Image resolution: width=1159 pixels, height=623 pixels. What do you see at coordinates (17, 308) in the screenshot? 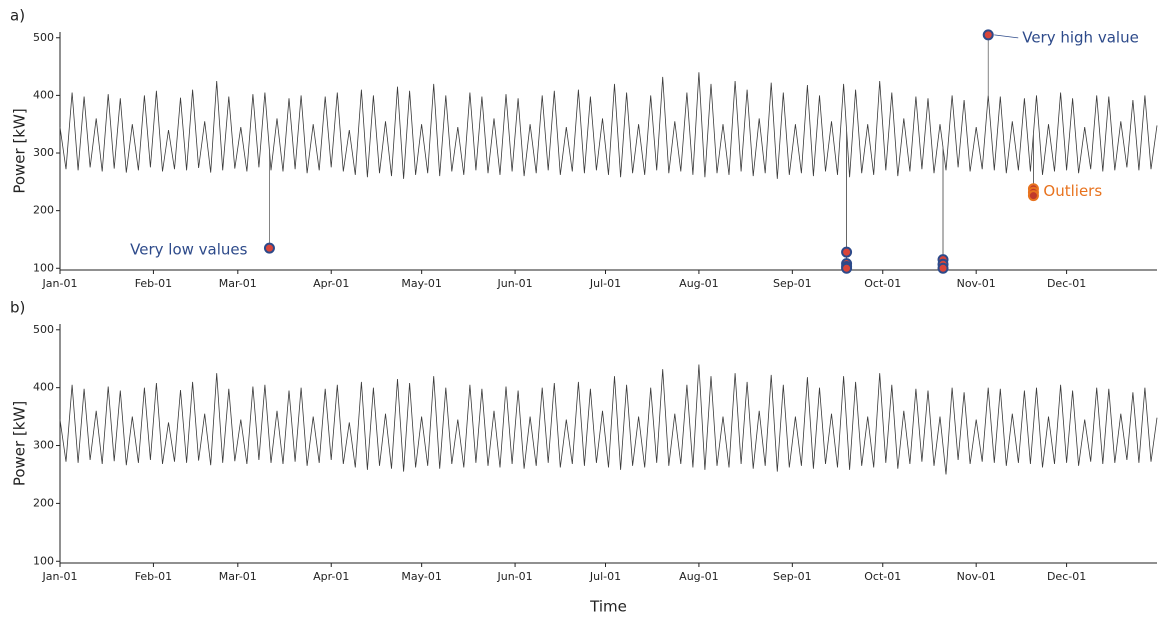
I see `panel-label: b)` at bounding box center [17, 308].